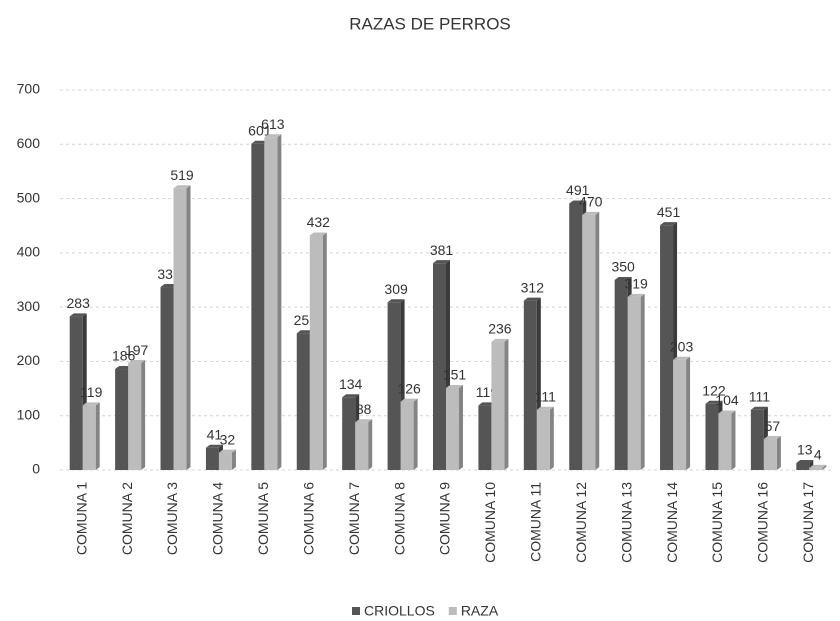  What do you see at coordinates (773, 426) in the screenshot?
I see `value-label: 57` at bounding box center [773, 426].